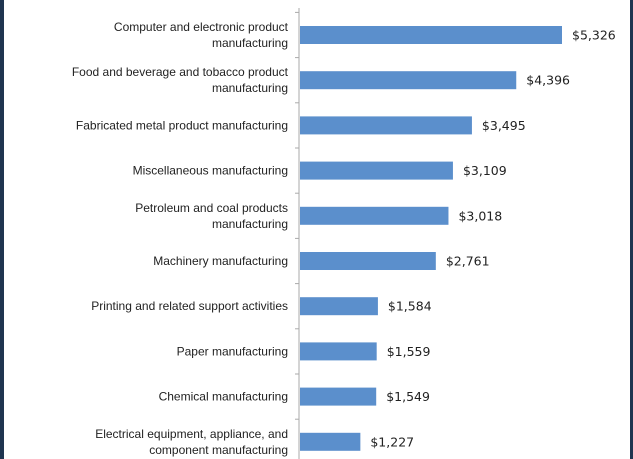 This screenshot has height=459, width=633. Describe the element at coordinates (2, 229) in the screenshot. I see `frame-left-edge` at that location.